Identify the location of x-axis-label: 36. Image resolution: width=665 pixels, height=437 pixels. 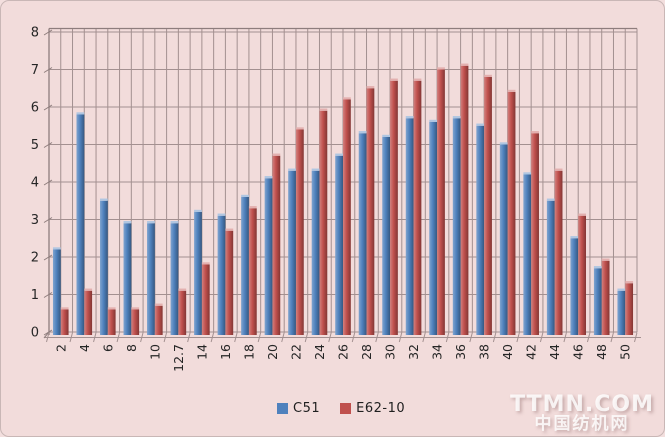
(460, 352).